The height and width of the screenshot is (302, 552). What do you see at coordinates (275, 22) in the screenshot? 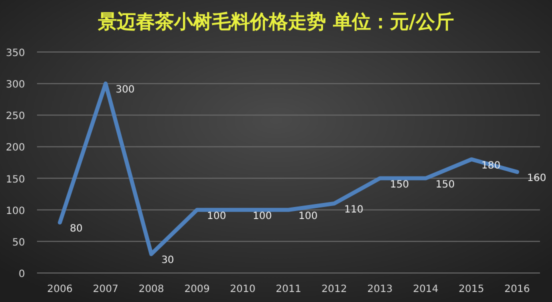
I see `chart-title: 景迈春茶小树毛料价格走势 单位：元/公斤` at bounding box center [275, 22].